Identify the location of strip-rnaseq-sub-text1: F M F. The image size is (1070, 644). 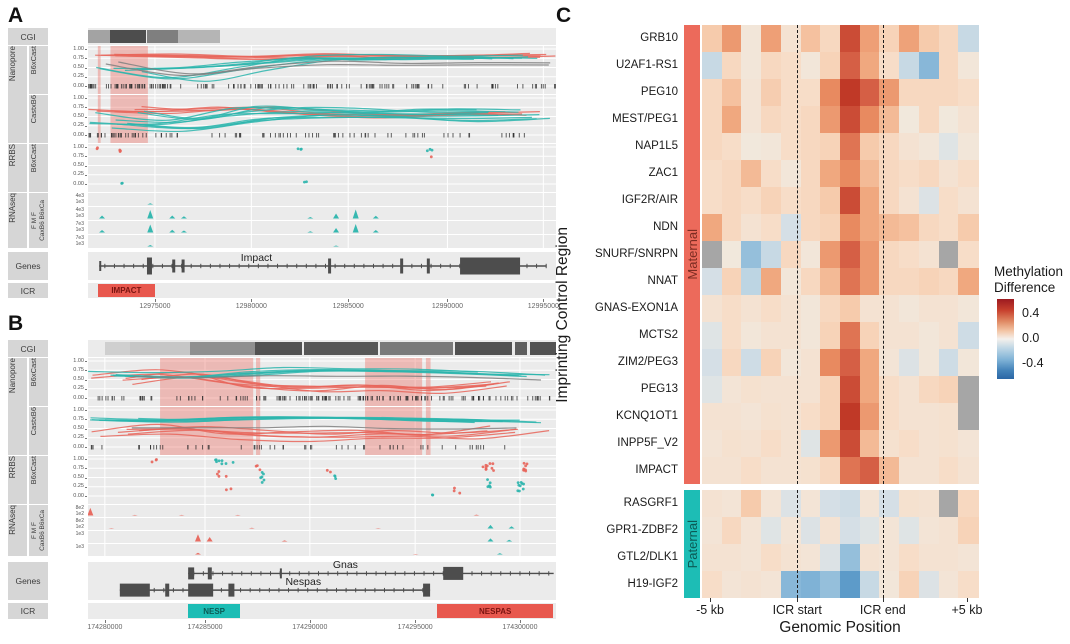
(34, 220).